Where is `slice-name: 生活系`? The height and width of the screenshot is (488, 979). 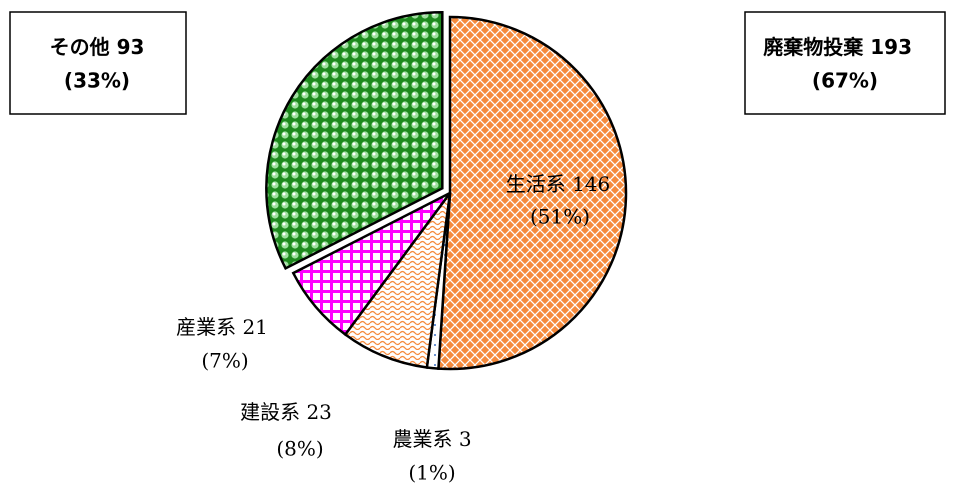
slice-name: 生活系 is located at coordinates (536, 184).